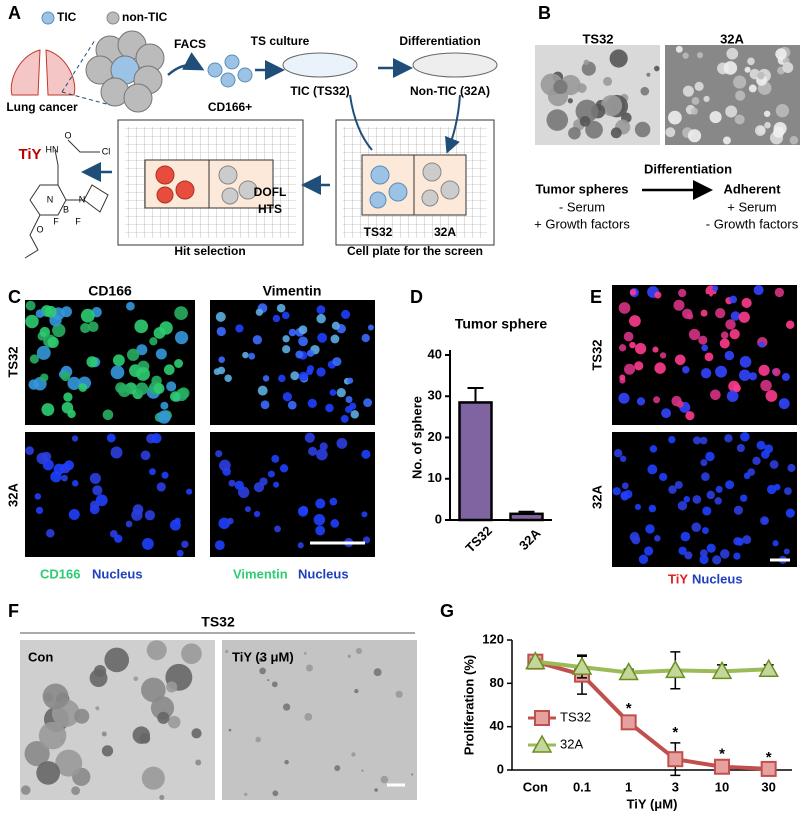 Image resolution: width=808 pixels, height=817 pixels. I want to click on dish, so click(455, 65).